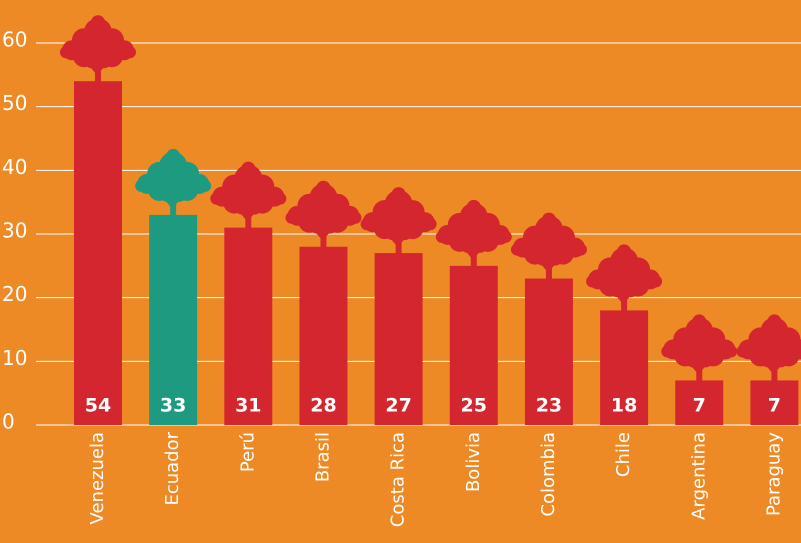 This screenshot has width=801, height=543. Describe the element at coordinates (14, 167) in the screenshot. I see `y-tick-label: 40` at that location.